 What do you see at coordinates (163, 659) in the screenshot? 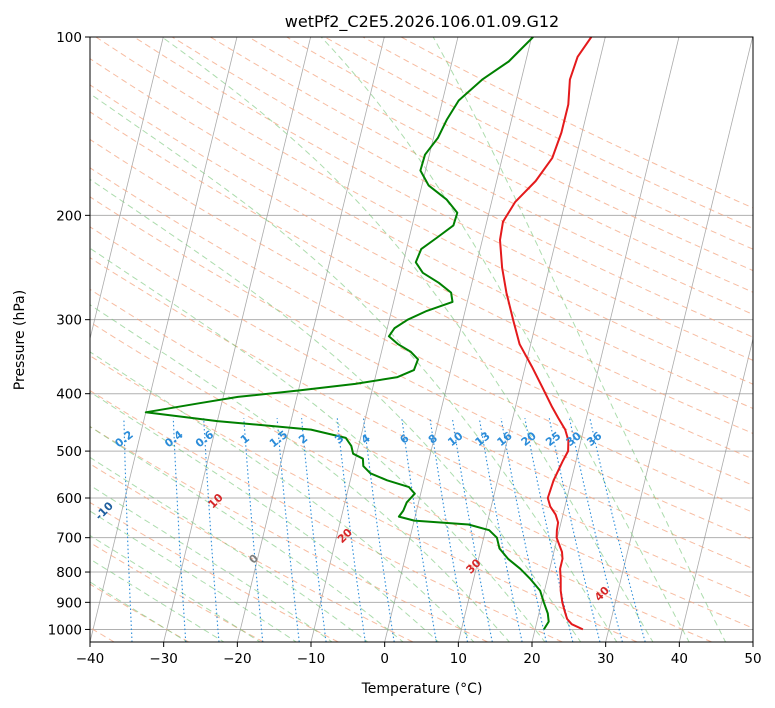
I see `x-tick-label: −30` at bounding box center [163, 659].